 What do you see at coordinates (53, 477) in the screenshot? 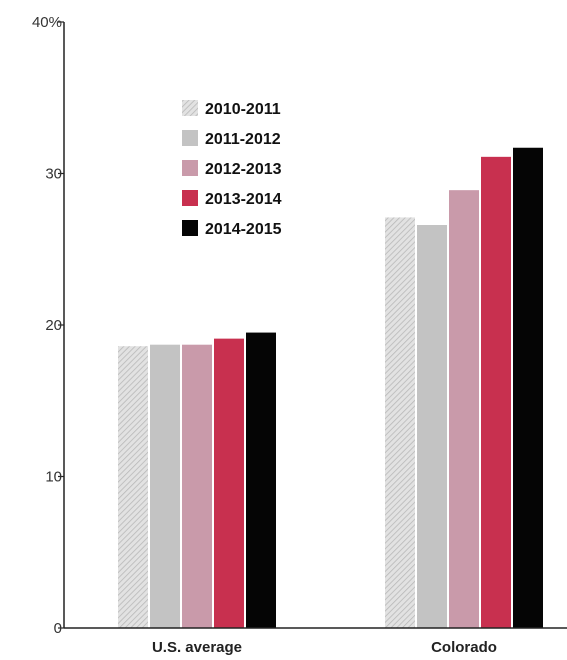
I see `y-tick-label: 10` at bounding box center [53, 477].